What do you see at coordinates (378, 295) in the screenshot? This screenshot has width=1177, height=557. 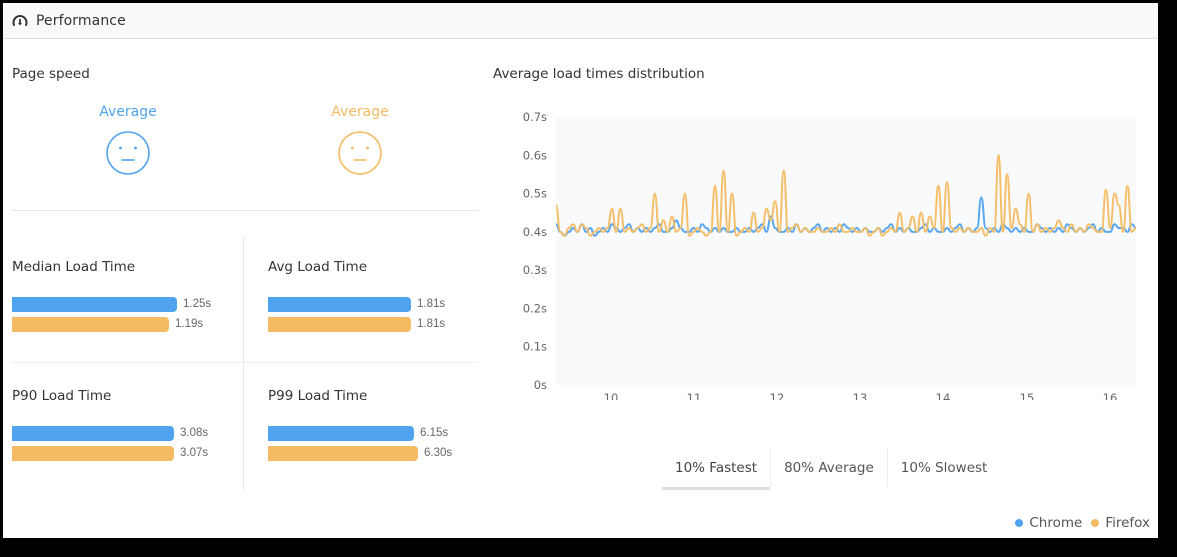 I see `metric-avg-load-time: Avg Load Time 1.81s 1.81s` at bounding box center [378, 295].